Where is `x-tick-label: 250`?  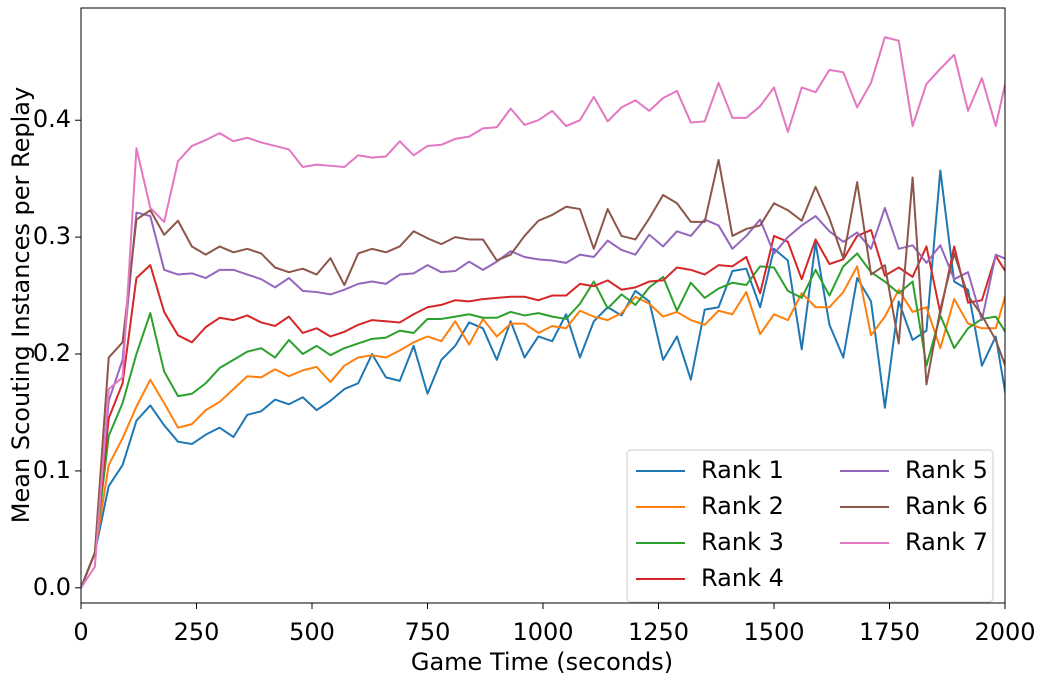
x-tick-label: 250 is located at coordinates (197, 632).